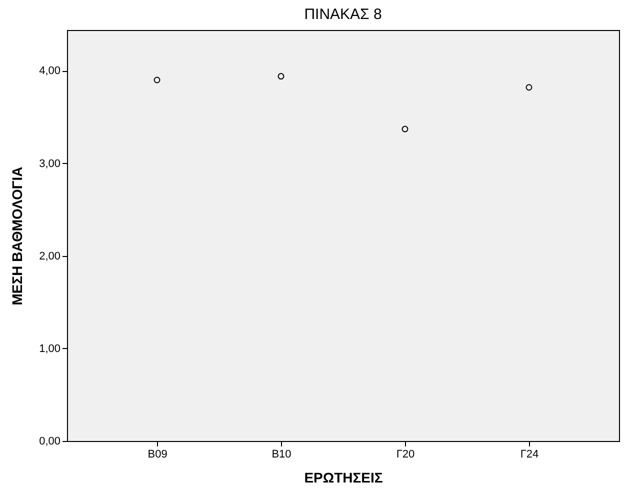  I want to click on y-tick-label: 3,00, so click(49, 164).